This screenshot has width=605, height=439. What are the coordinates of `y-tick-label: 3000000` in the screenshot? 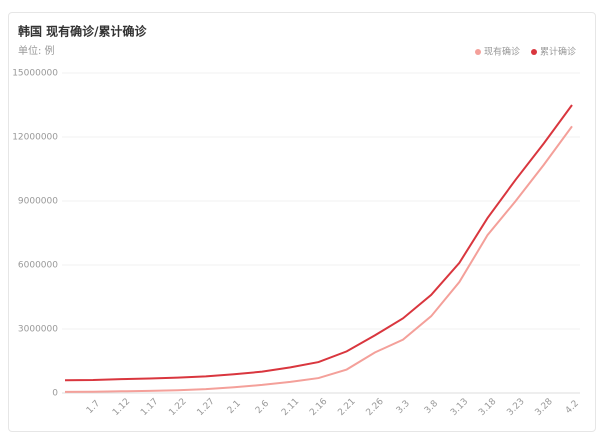 It's located at (38, 330).